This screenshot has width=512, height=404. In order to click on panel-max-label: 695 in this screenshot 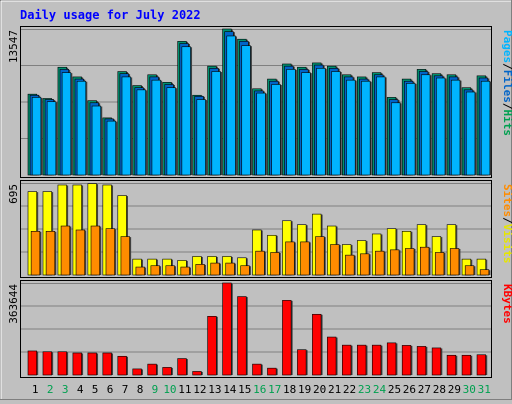, I will do `click(13, 194)`.